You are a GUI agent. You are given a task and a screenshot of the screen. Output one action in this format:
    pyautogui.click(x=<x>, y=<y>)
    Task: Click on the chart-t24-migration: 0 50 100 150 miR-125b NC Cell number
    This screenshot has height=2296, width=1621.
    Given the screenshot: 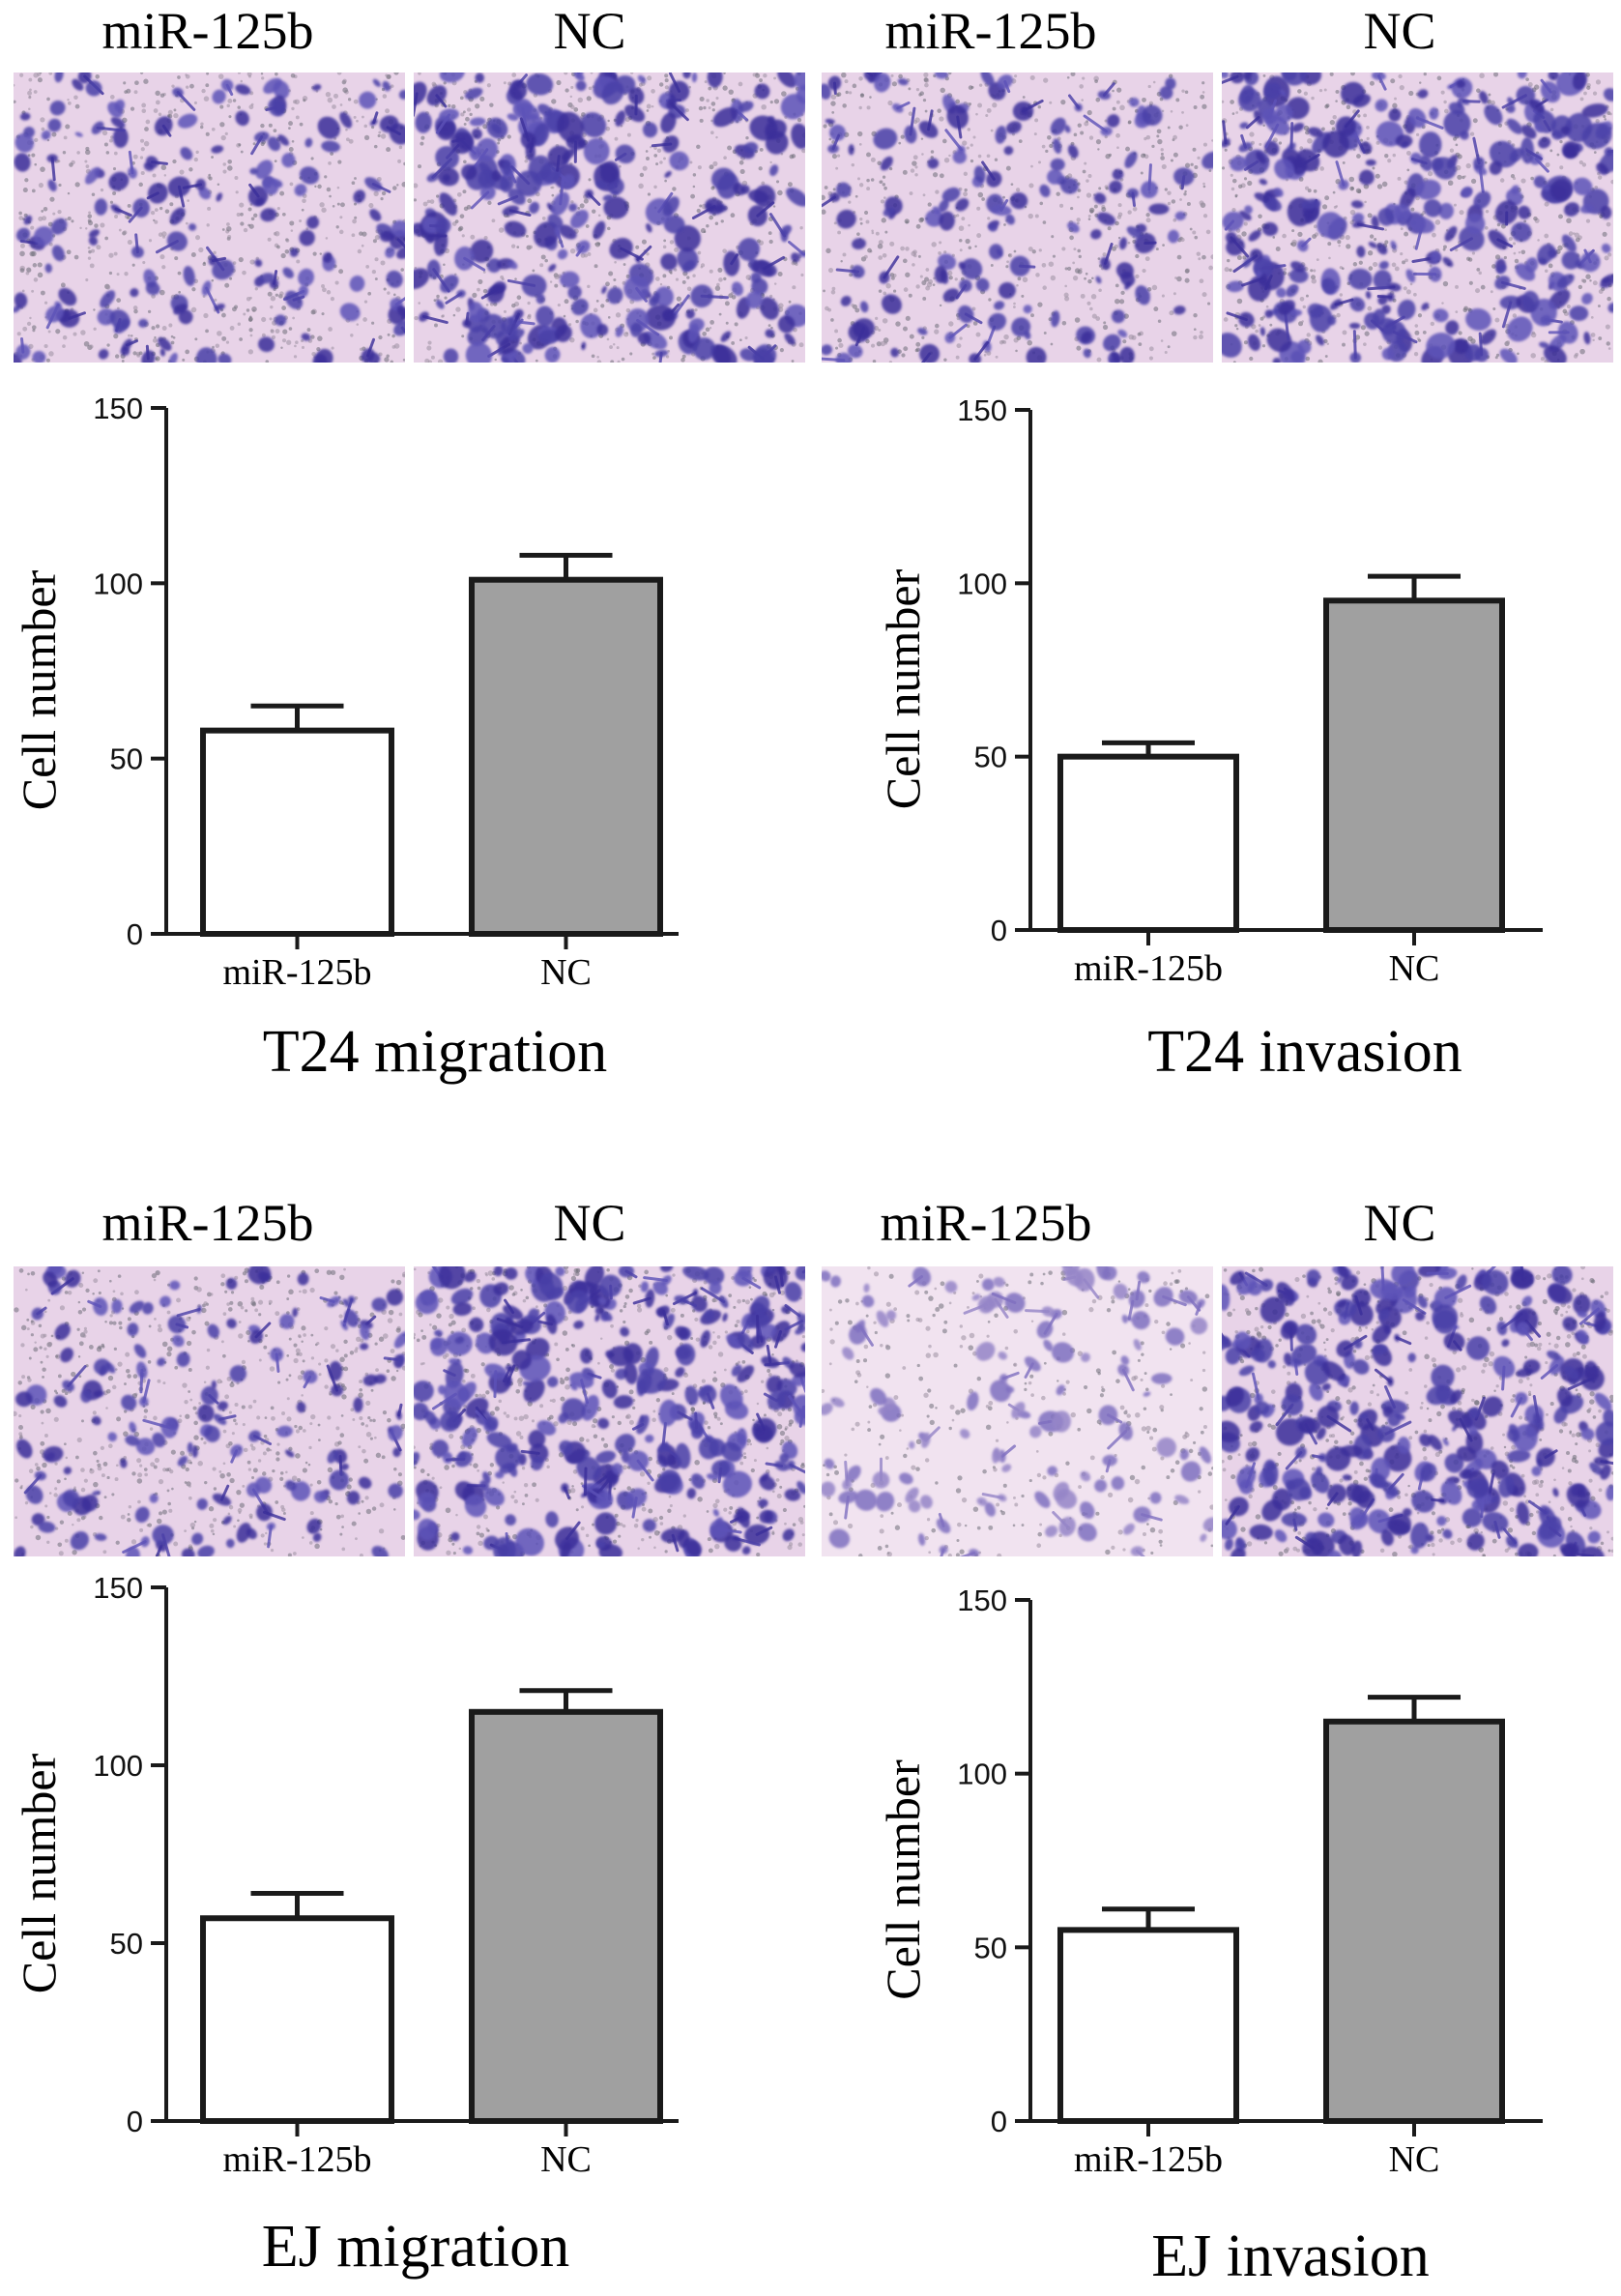 What is the action you would take?
    pyautogui.click(x=345, y=692)
    